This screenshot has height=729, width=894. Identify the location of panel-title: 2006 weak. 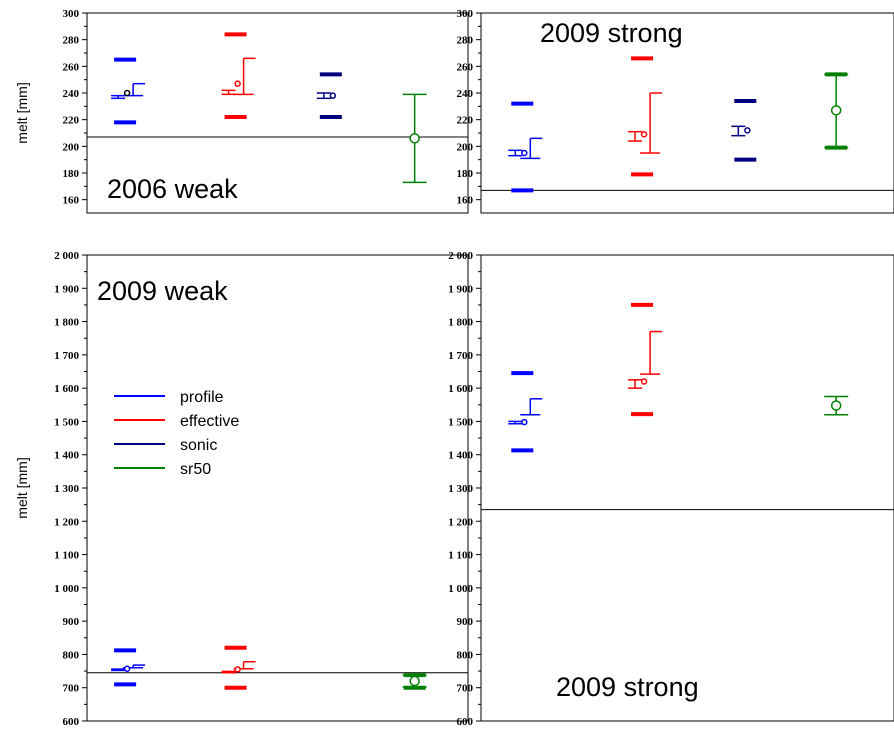
(172, 189).